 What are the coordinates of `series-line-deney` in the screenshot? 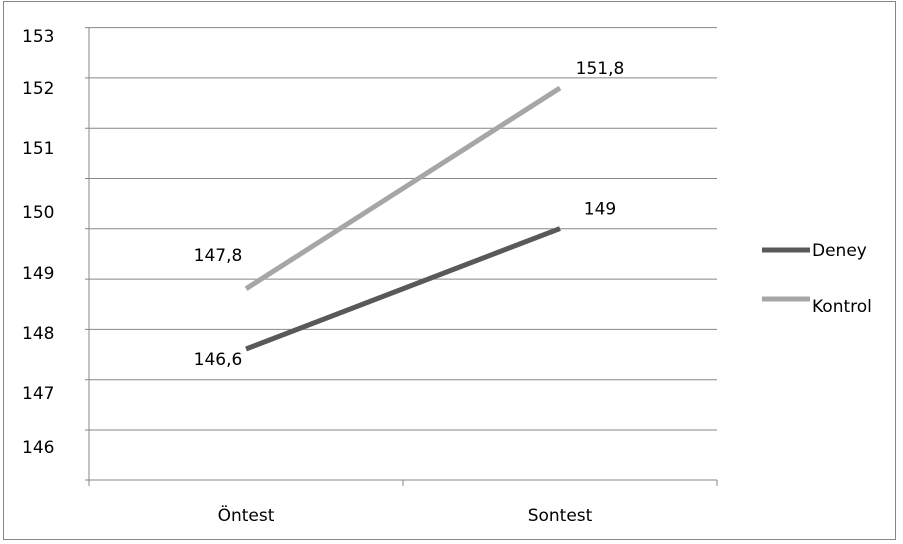 It's located at (403, 289).